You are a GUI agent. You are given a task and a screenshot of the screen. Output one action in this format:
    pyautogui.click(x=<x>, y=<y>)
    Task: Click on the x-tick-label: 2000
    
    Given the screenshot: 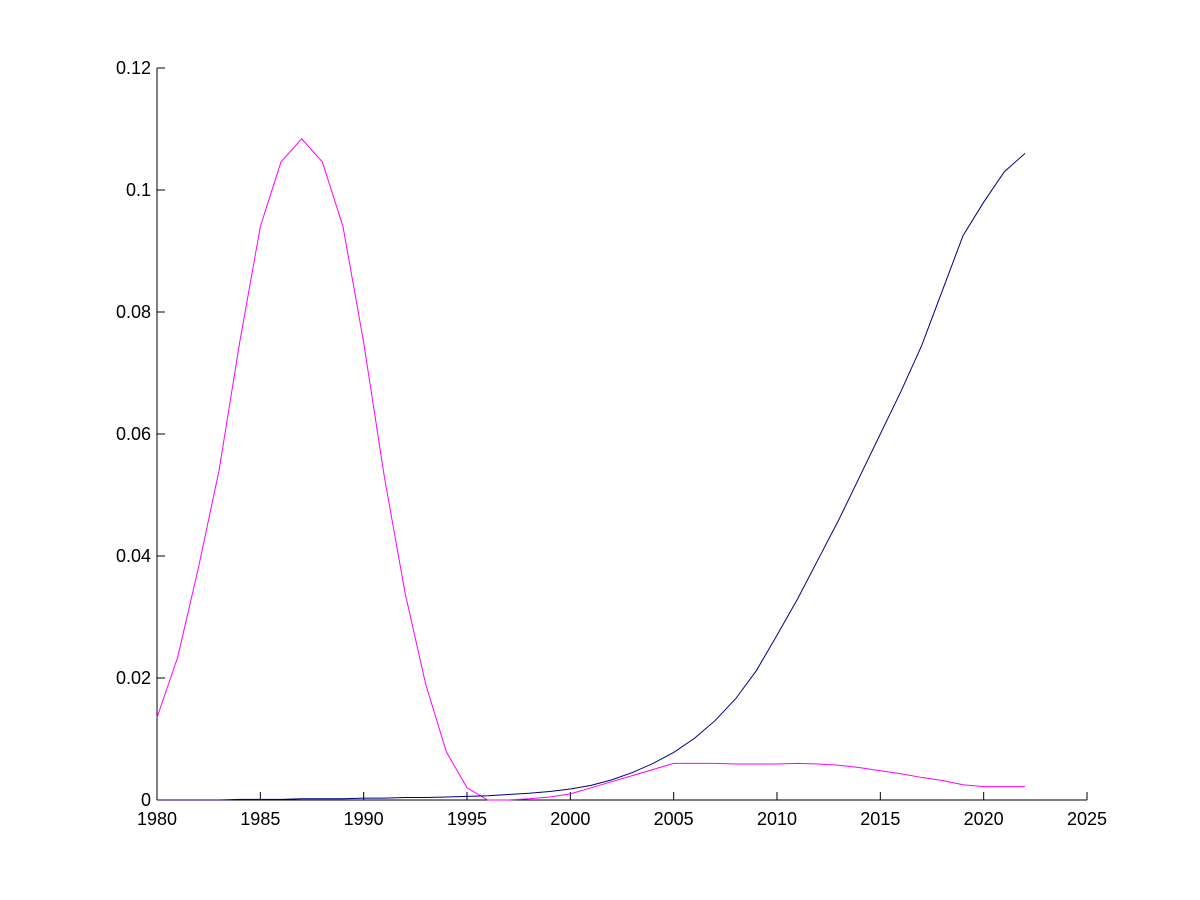 What is the action you would take?
    pyautogui.click(x=570, y=819)
    